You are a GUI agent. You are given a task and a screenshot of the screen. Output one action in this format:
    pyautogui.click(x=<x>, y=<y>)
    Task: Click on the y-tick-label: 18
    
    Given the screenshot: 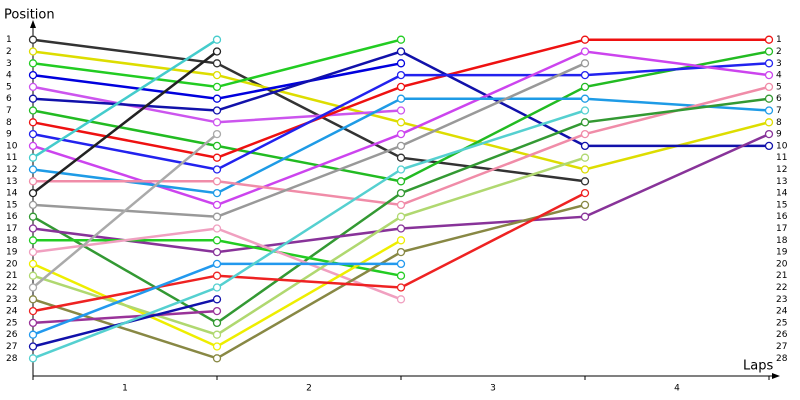 What is the action you would take?
    pyautogui.click(x=12, y=241)
    